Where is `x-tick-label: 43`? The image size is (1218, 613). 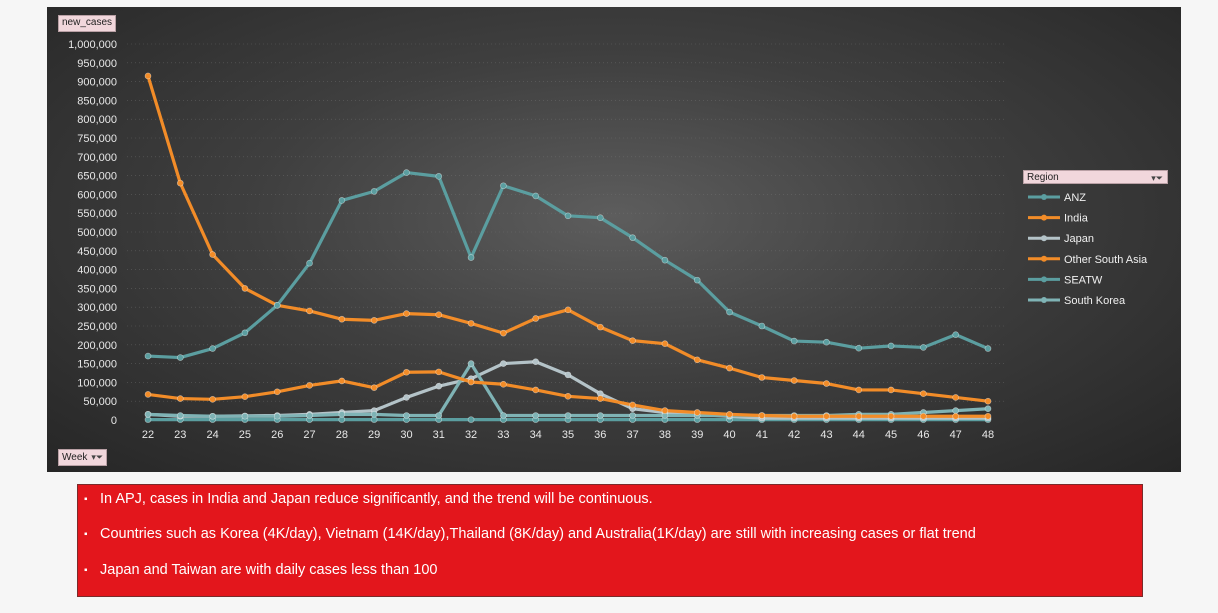 x-tick-label: 43 is located at coordinates (826, 435).